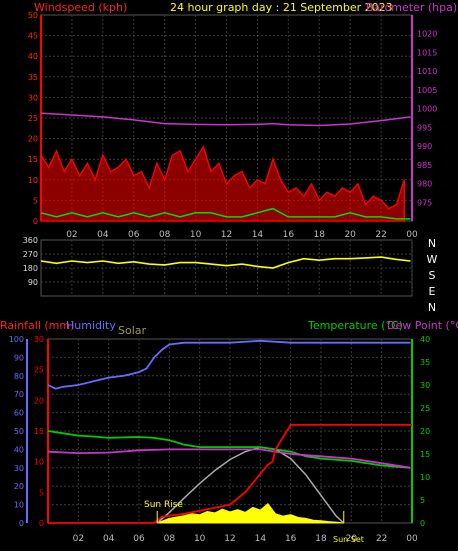  I want to click on barometer-tick-label: 1015, so click(427, 52).